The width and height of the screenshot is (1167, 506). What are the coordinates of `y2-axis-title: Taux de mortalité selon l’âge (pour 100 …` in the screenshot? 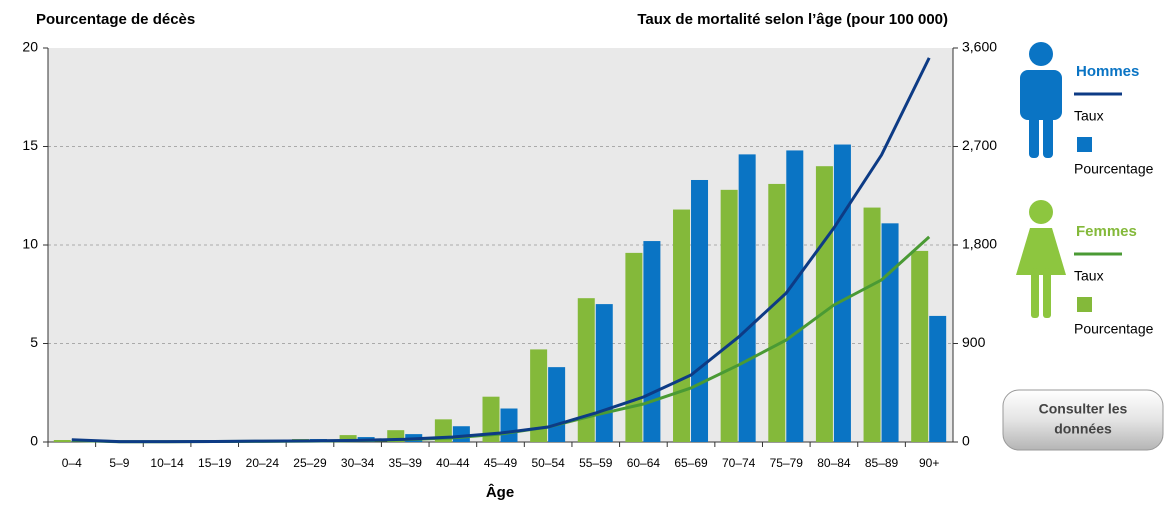 It's located at (792, 19).